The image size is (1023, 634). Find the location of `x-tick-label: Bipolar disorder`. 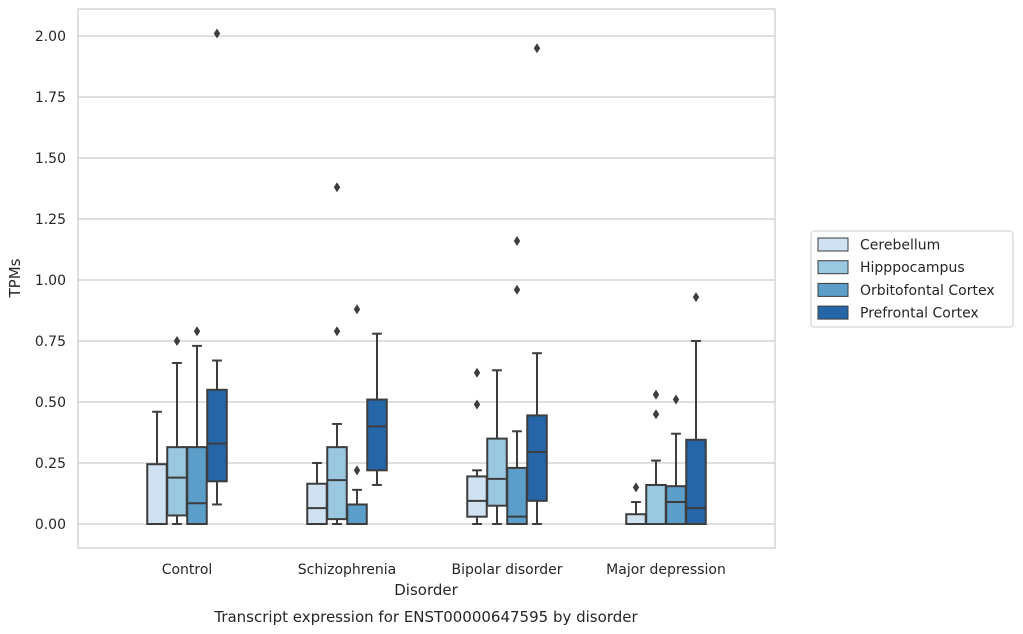

x-tick-label: Bipolar disorder is located at coordinates (506, 570).